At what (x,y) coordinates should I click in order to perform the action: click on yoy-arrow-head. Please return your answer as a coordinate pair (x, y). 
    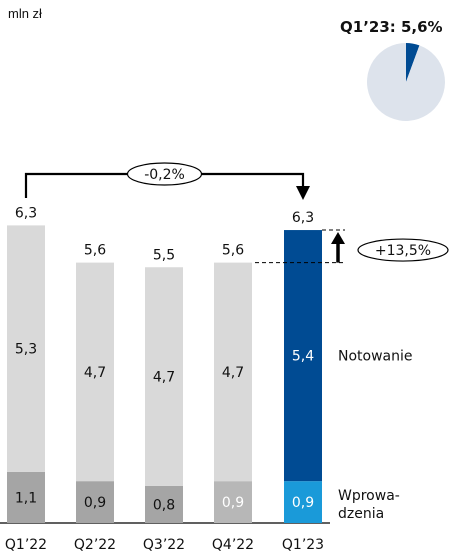
    Looking at the image, I should click on (303, 193).